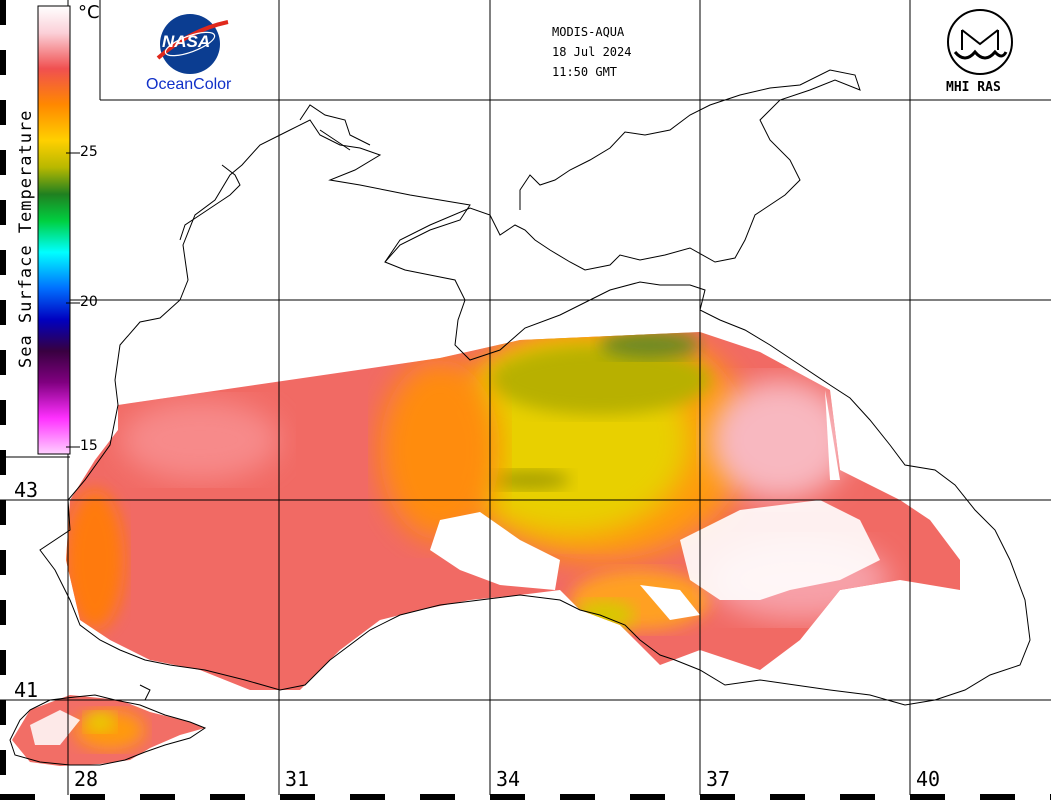 The width and height of the screenshot is (1051, 801). I want to click on lat-label-43: 43, so click(26, 490).